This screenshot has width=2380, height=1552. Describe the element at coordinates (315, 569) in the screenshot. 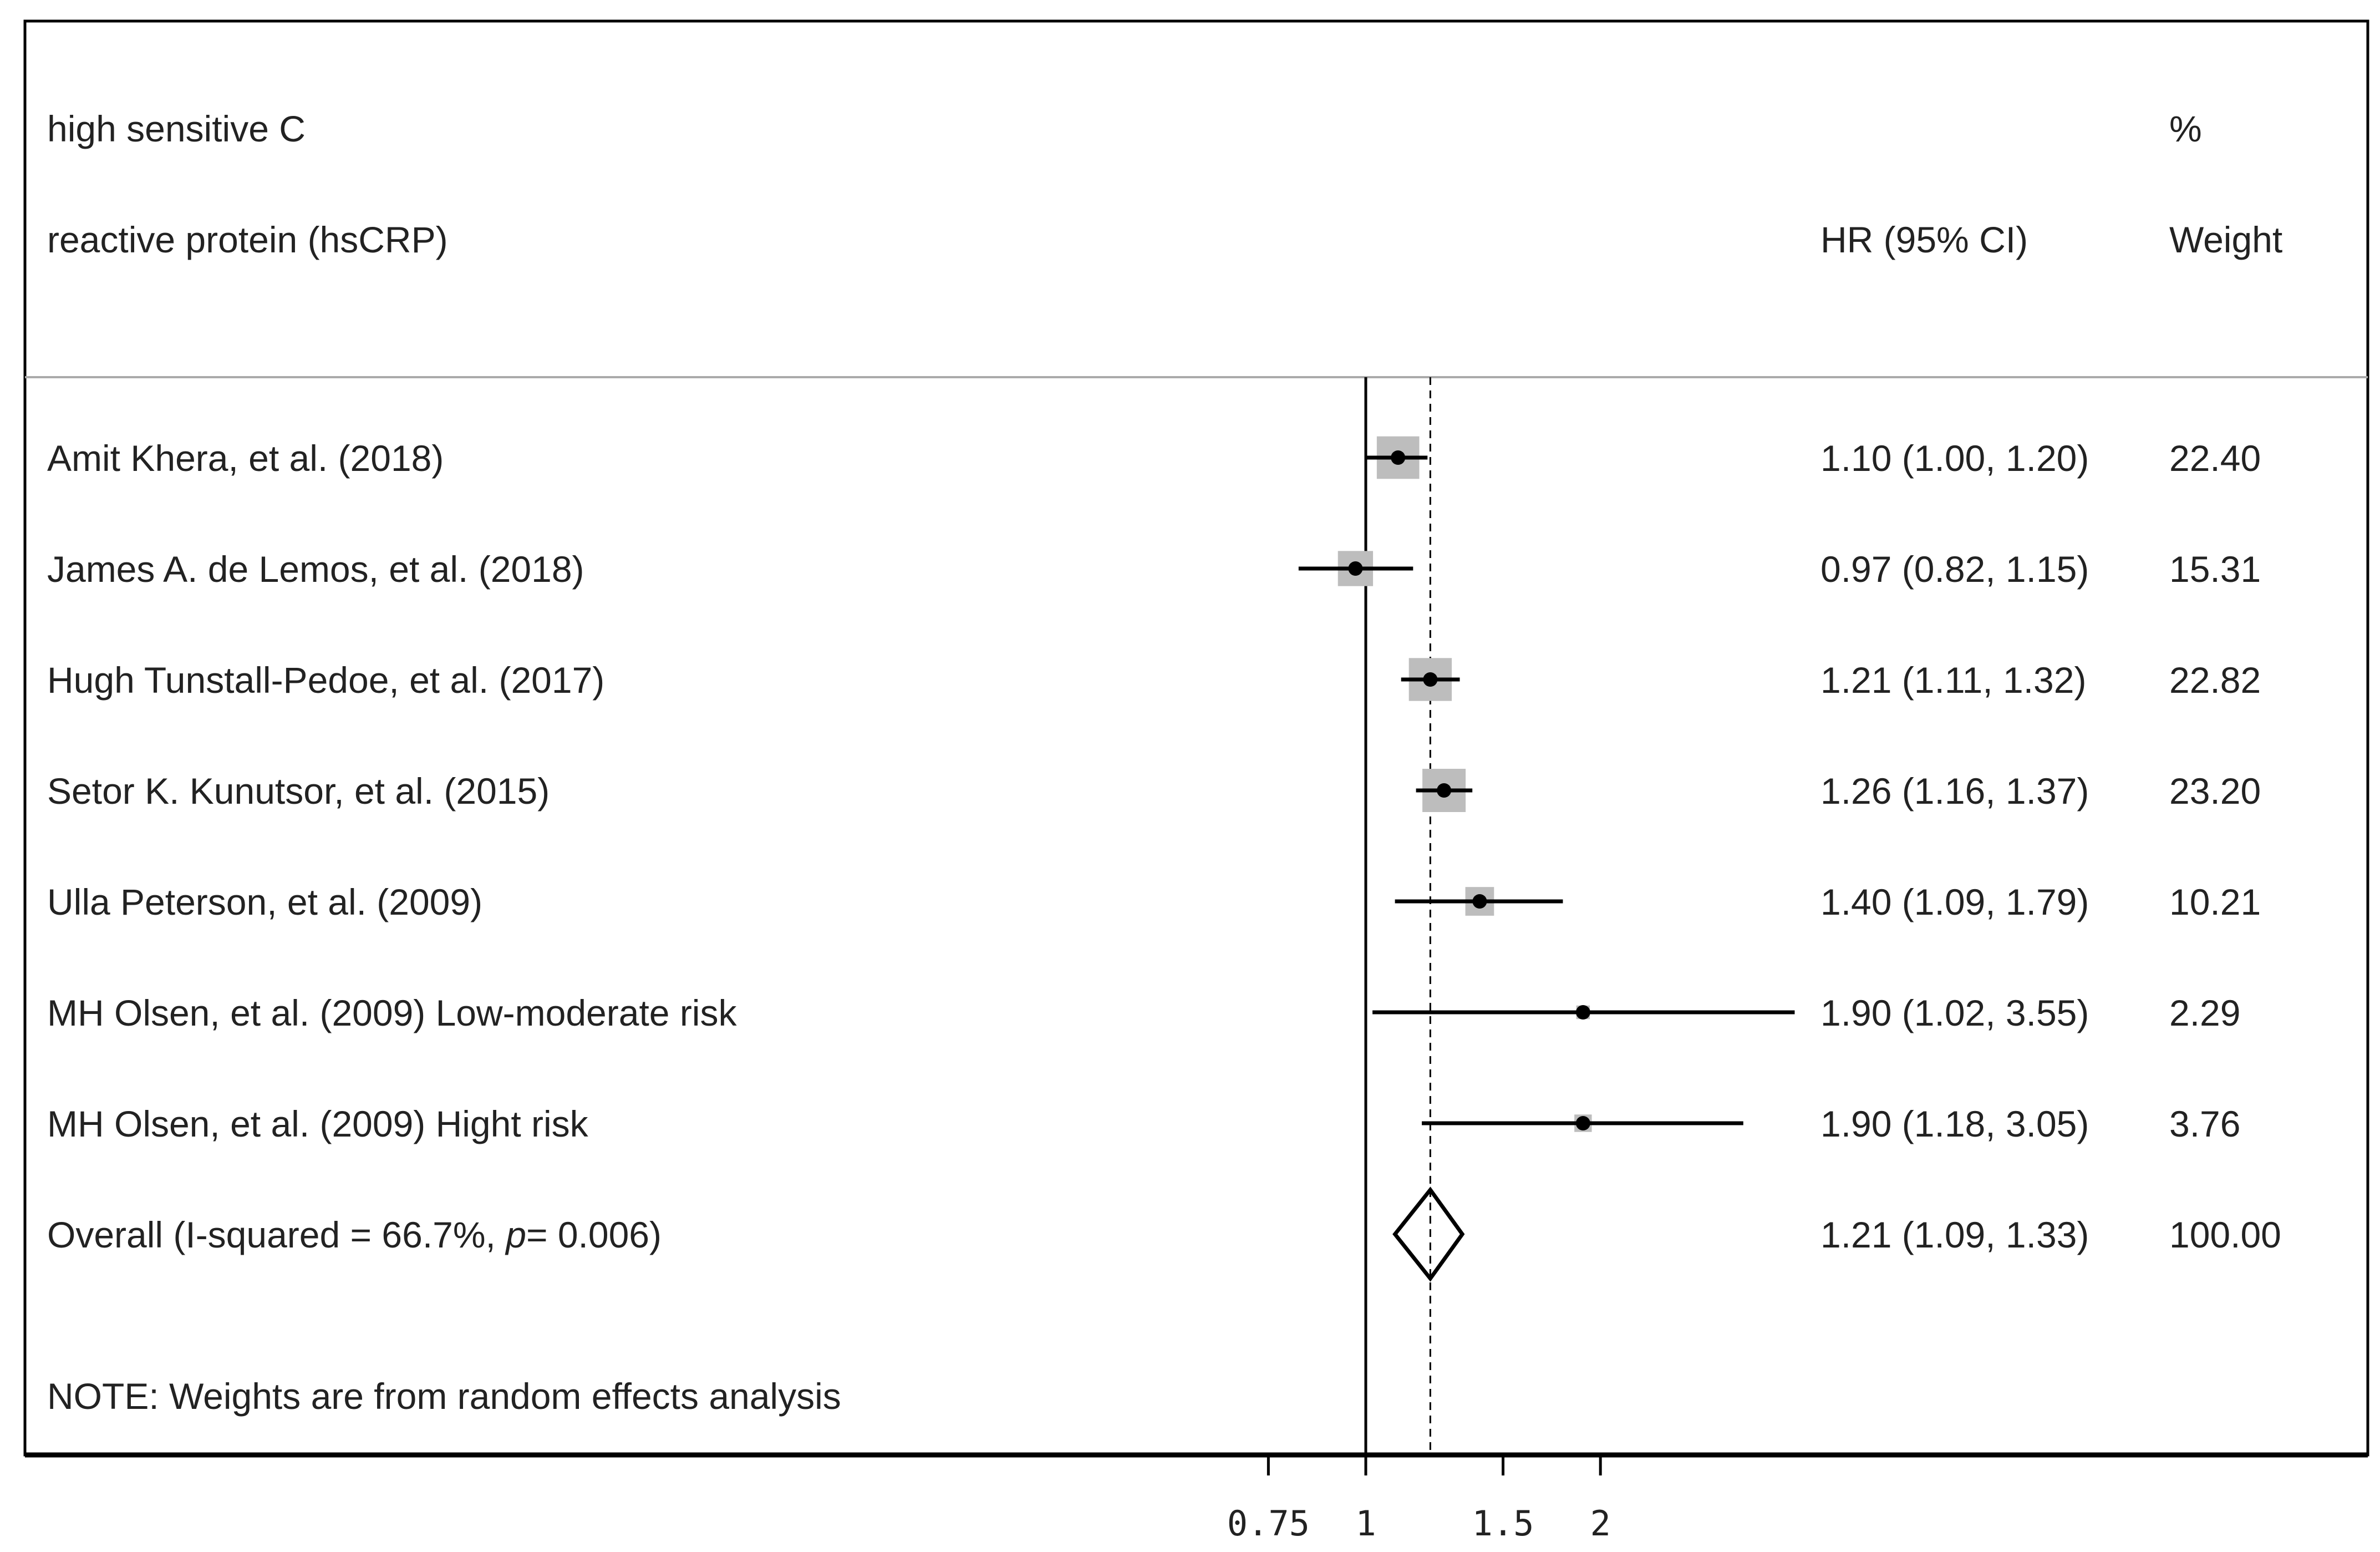

I see `study-label: James A. de Lemos, et al. (2018)` at that location.